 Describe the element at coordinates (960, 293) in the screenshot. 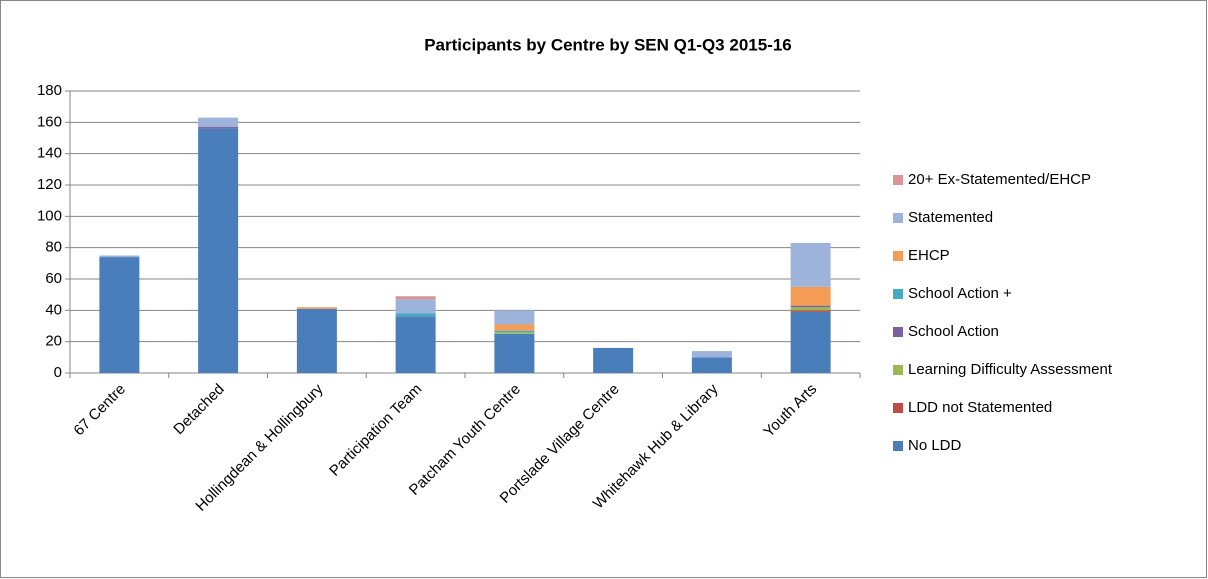

I see `legend-label: School Action +` at that location.